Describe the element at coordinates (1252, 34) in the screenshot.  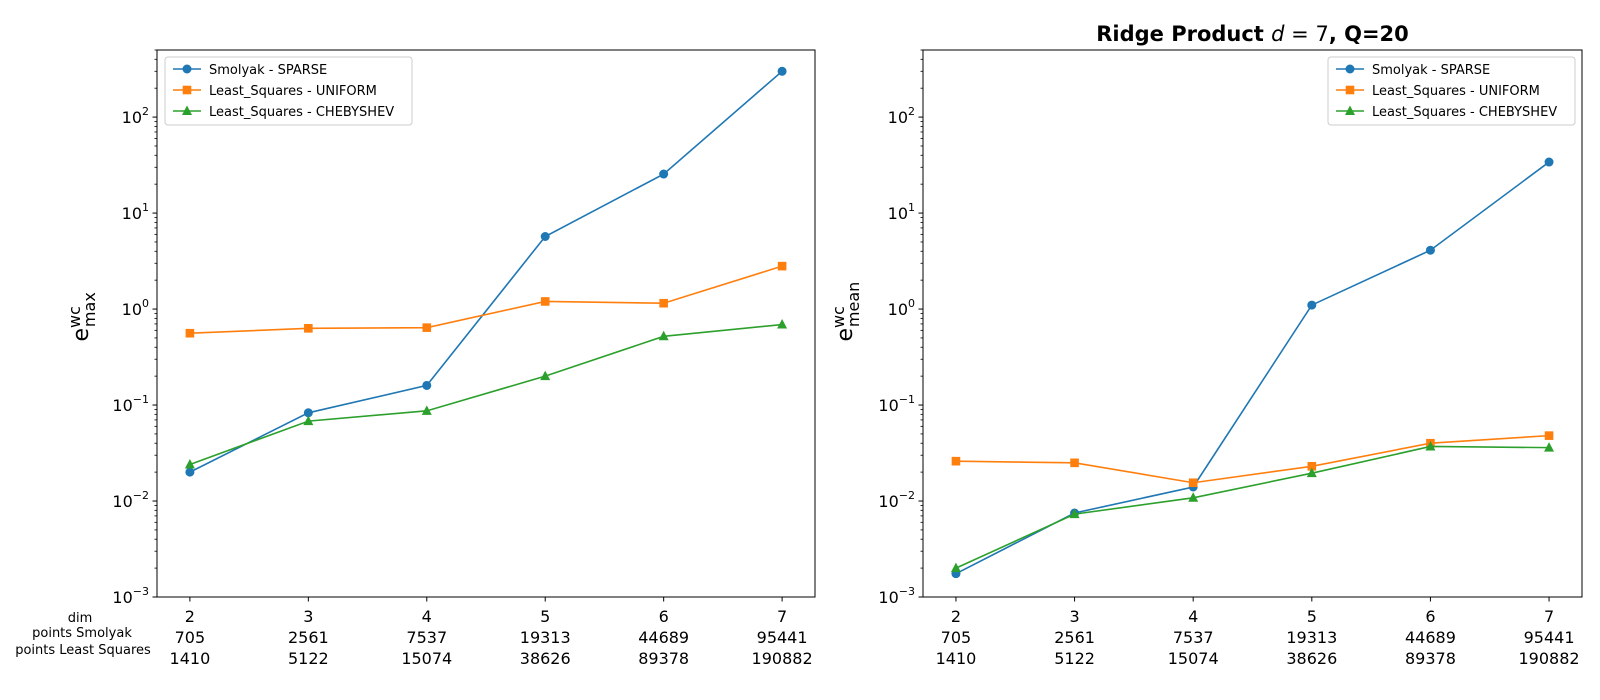
I see `chart-title: Ridge Product d = 7, Q=20` at that location.